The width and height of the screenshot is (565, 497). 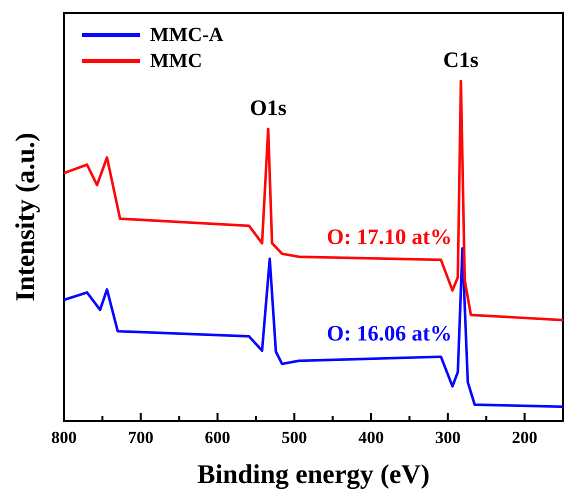 I want to click on x-tick-label: 400, so click(x=371, y=437).